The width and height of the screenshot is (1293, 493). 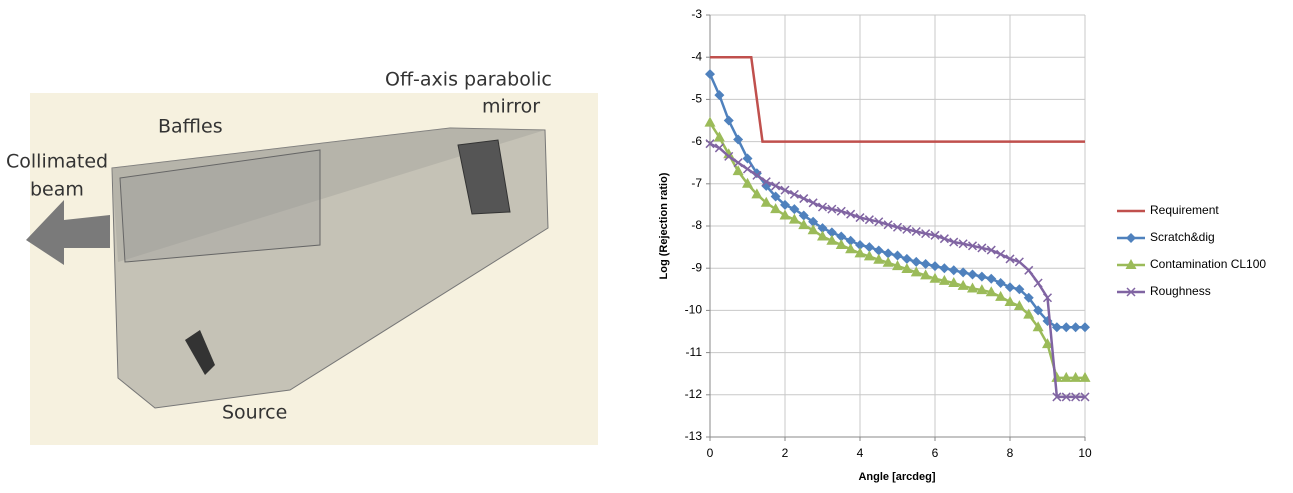 What do you see at coordinates (220, 206) in the screenshot?
I see `baffles` at bounding box center [220, 206].